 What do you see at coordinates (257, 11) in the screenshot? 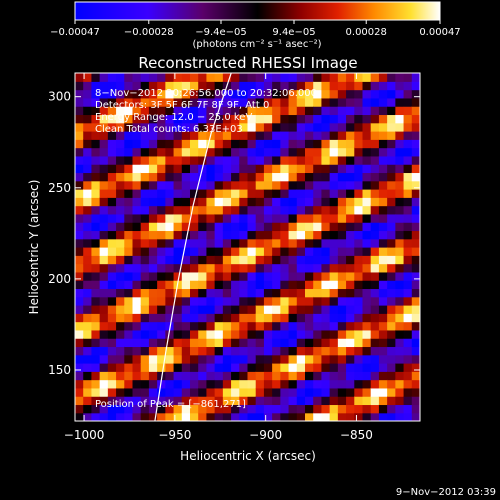
I see `colorbar-gradient` at bounding box center [257, 11].